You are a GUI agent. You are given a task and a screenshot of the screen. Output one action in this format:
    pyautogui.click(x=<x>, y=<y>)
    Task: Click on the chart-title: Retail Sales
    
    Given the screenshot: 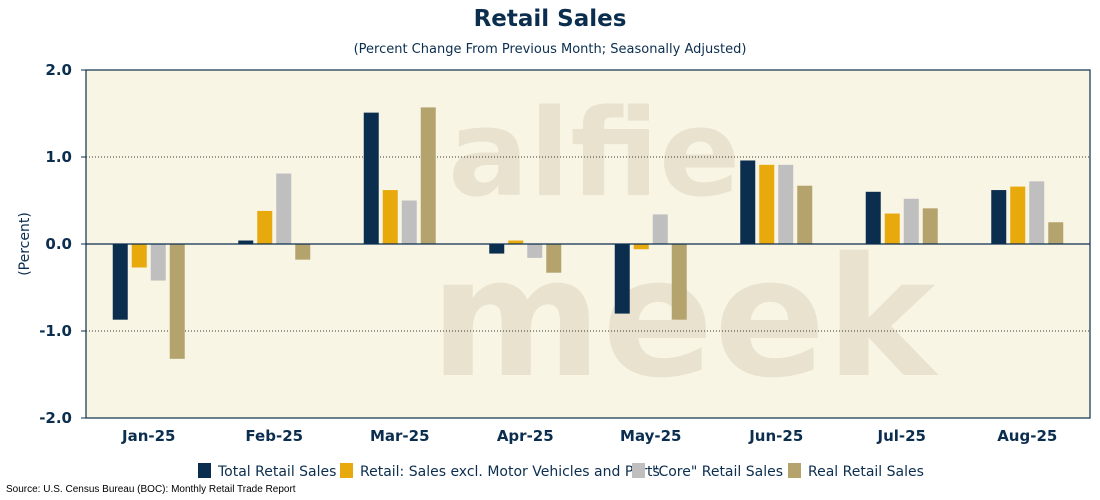 What is the action you would take?
    pyautogui.click(x=550, y=19)
    